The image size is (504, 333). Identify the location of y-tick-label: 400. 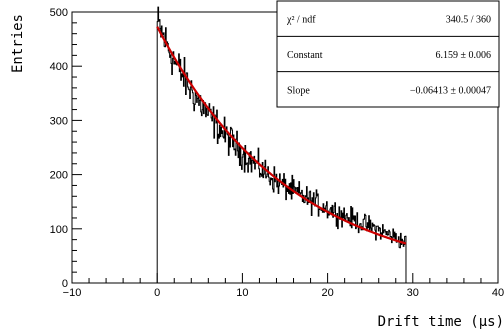
(59, 67).